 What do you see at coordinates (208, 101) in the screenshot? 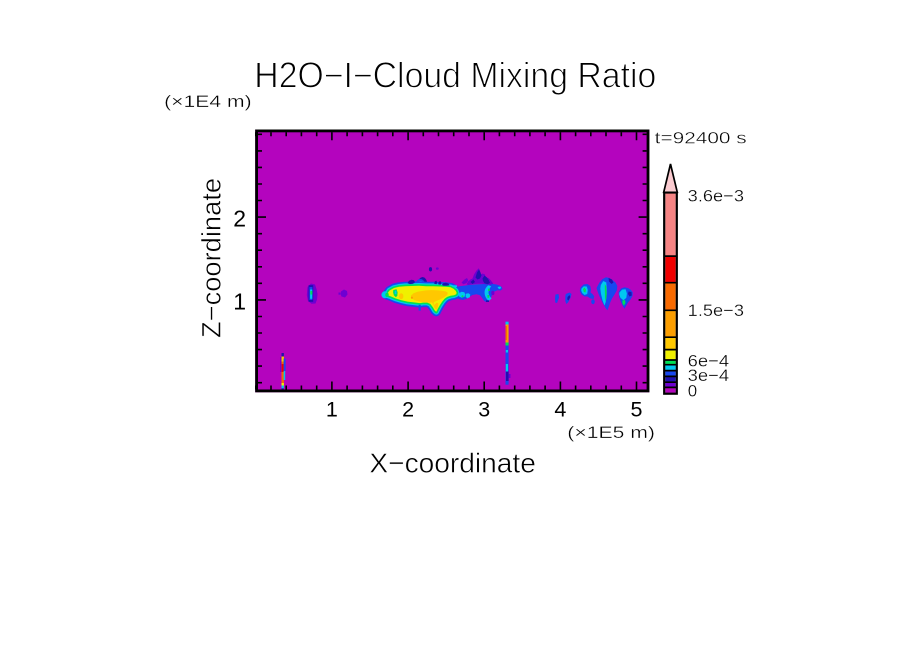
I see `svg-text: (×1E4 m)` at bounding box center [208, 101].